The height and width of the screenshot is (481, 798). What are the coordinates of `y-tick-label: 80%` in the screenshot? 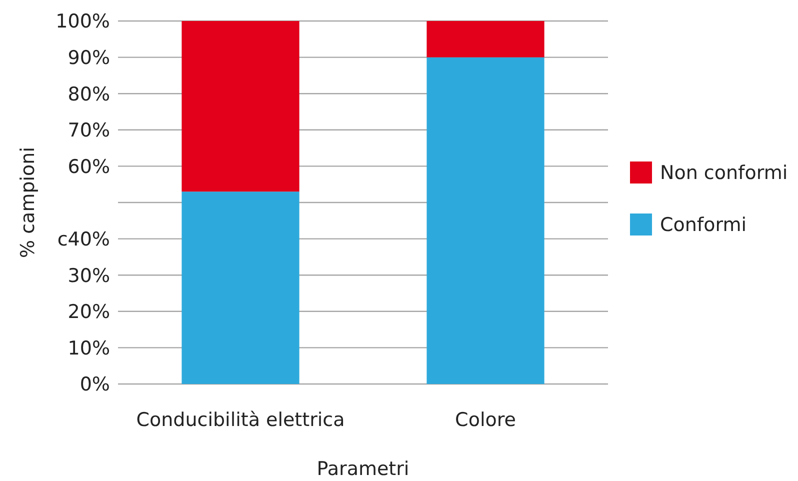 It's located at (89, 94).